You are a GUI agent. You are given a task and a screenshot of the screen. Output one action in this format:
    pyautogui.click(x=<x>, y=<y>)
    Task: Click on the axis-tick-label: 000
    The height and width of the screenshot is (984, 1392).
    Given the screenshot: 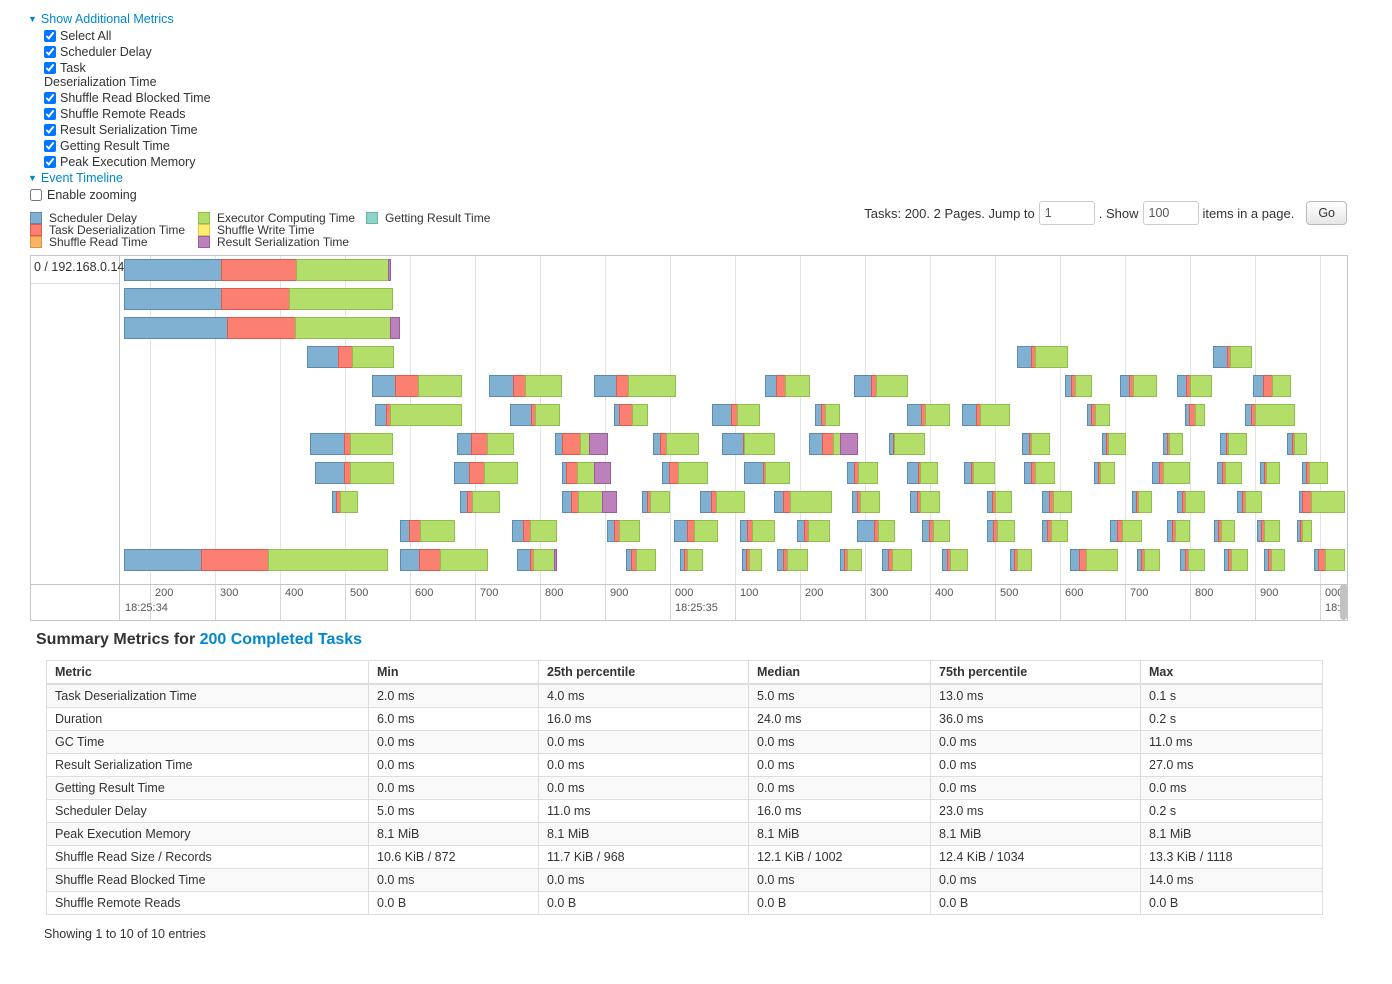 What is the action you would take?
    pyautogui.click(x=1334, y=593)
    